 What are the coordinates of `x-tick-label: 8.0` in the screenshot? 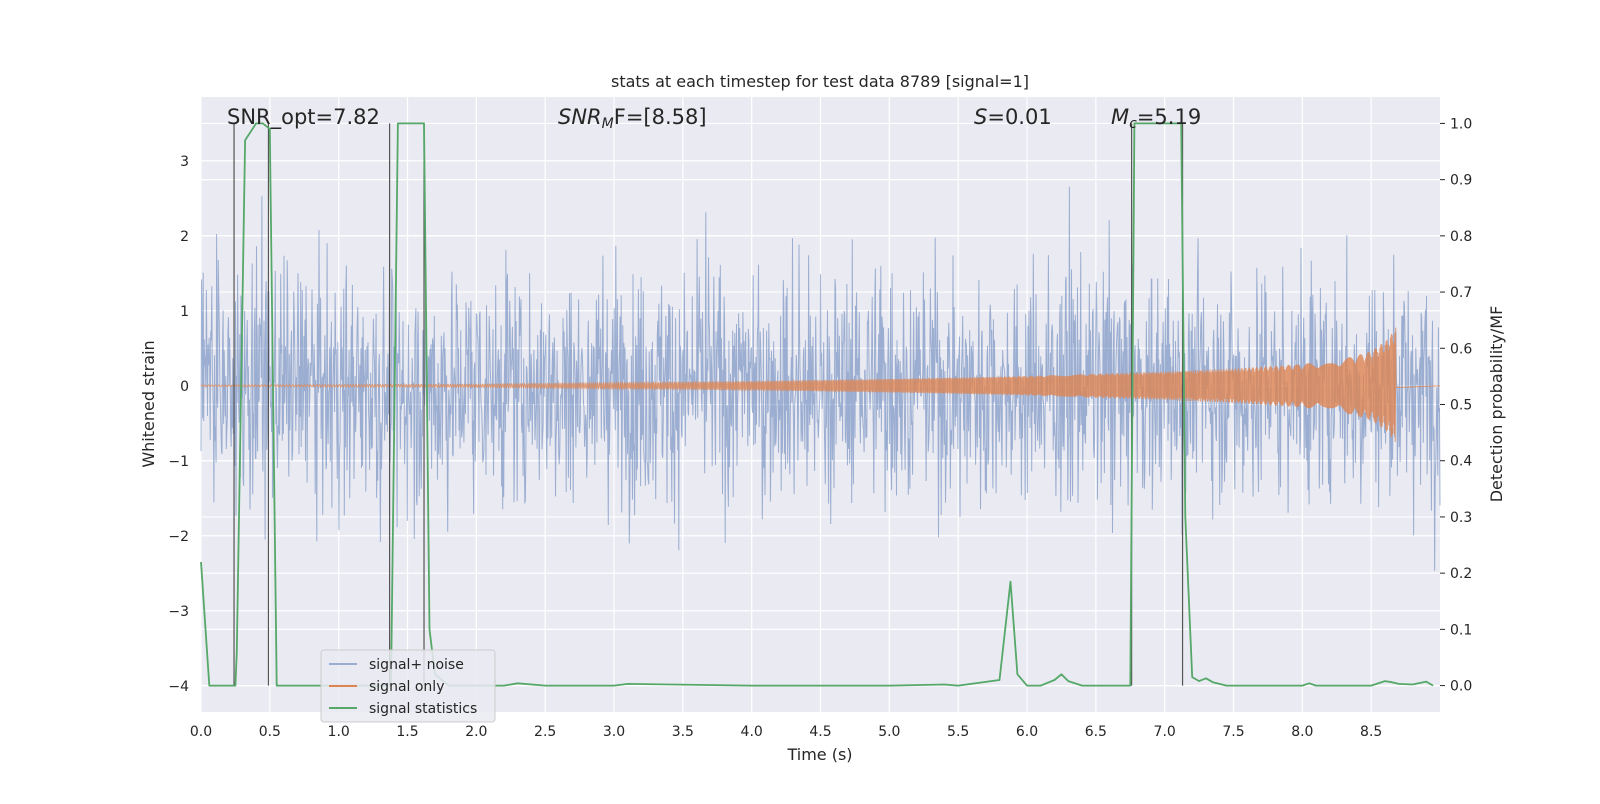 It's located at (1302, 732).